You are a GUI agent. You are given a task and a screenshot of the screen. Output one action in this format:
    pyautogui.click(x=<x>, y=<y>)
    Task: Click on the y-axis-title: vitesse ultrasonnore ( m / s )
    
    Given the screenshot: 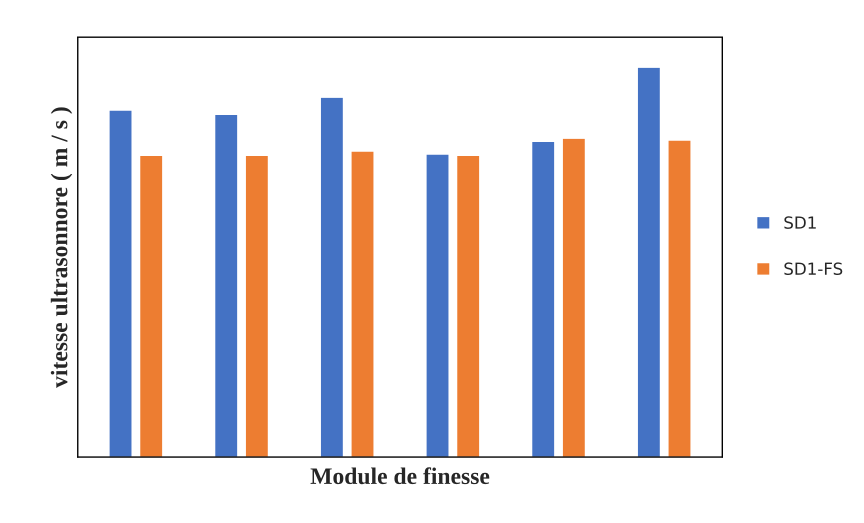 What is the action you would take?
    pyautogui.click(x=61, y=247)
    